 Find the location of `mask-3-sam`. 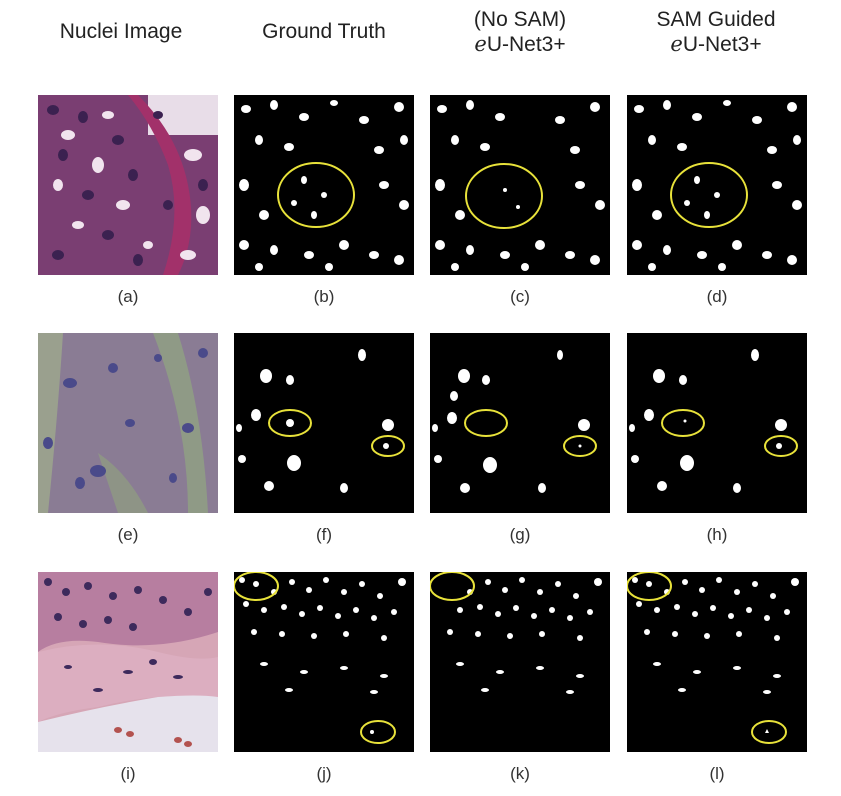

mask-3-sam is located at coordinates (717, 662).